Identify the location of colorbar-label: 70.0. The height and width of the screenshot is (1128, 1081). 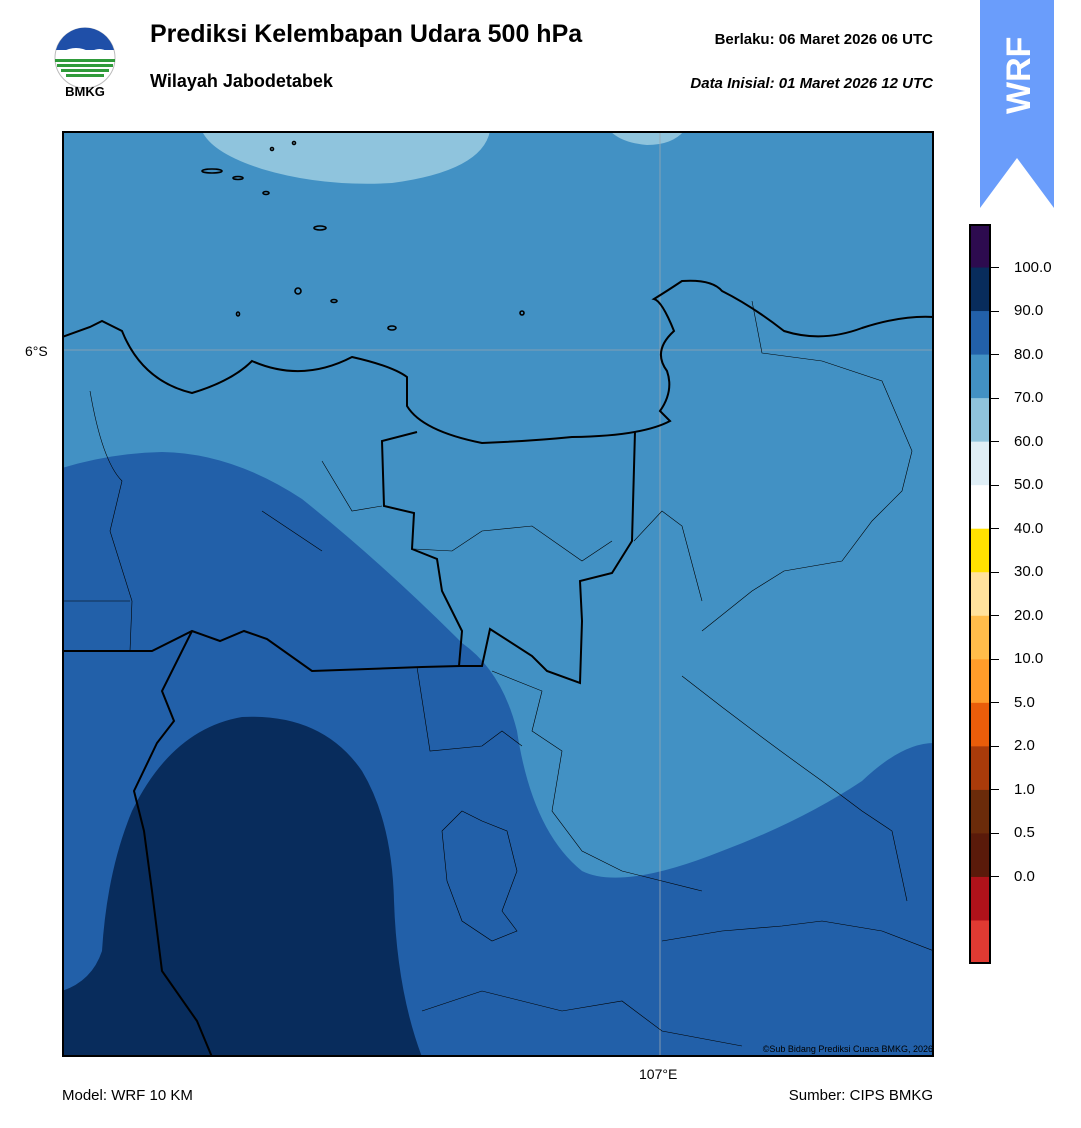
(1029, 398).